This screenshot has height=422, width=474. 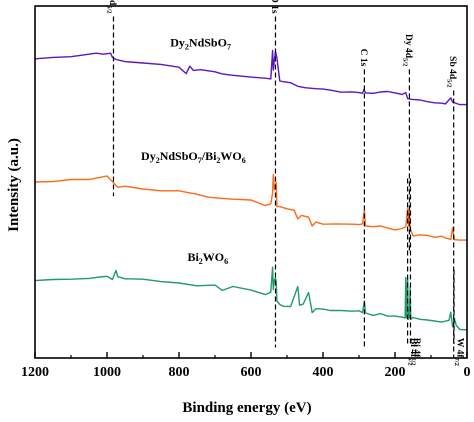 What do you see at coordinates (179, 372) in the screenshot?
I see `x-tick-label-3: 800` at bounding box center [179, 372].